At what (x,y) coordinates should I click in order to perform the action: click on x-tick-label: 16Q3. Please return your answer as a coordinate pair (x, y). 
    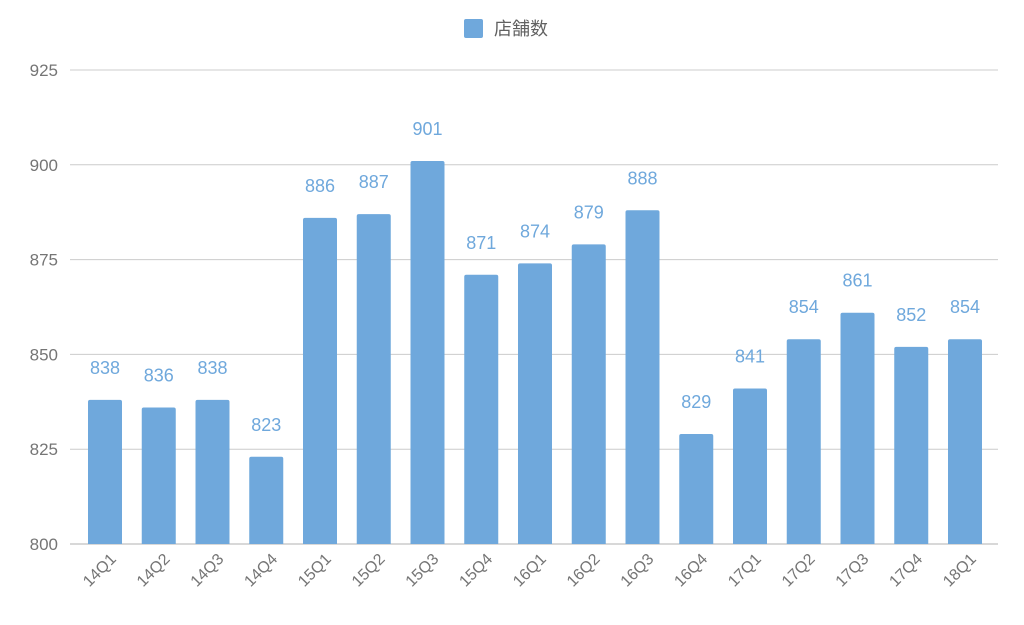
    Looking at the image, I should click on (638, 571).